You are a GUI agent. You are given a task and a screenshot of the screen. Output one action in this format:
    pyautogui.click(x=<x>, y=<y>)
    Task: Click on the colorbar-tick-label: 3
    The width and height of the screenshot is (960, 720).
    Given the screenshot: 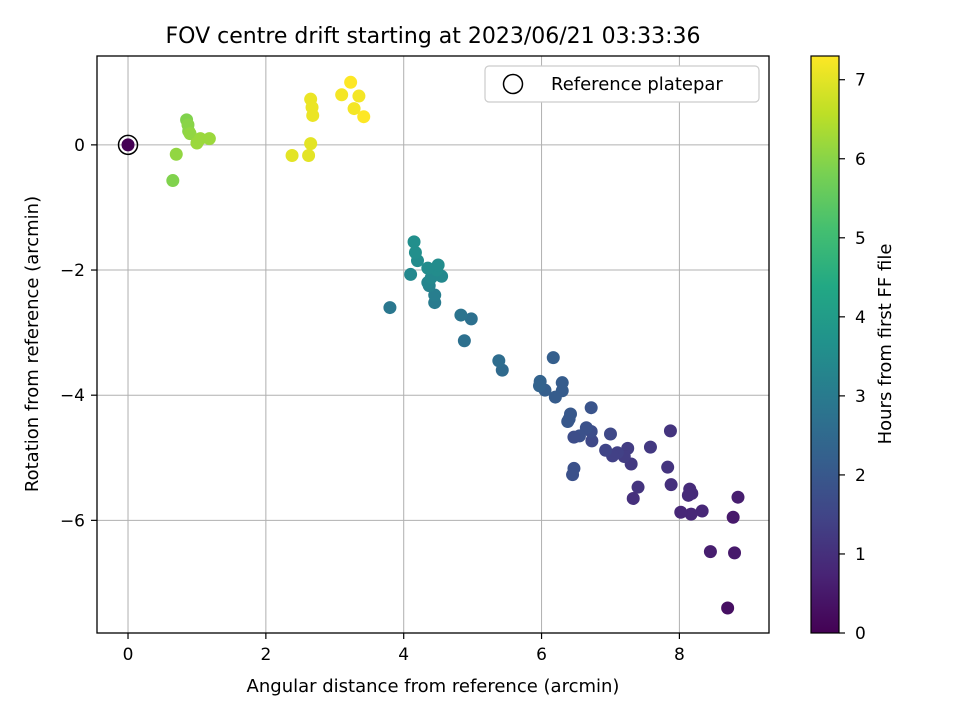 What is the action you would take?
    pyautogui.click(x=860, y=397)
    